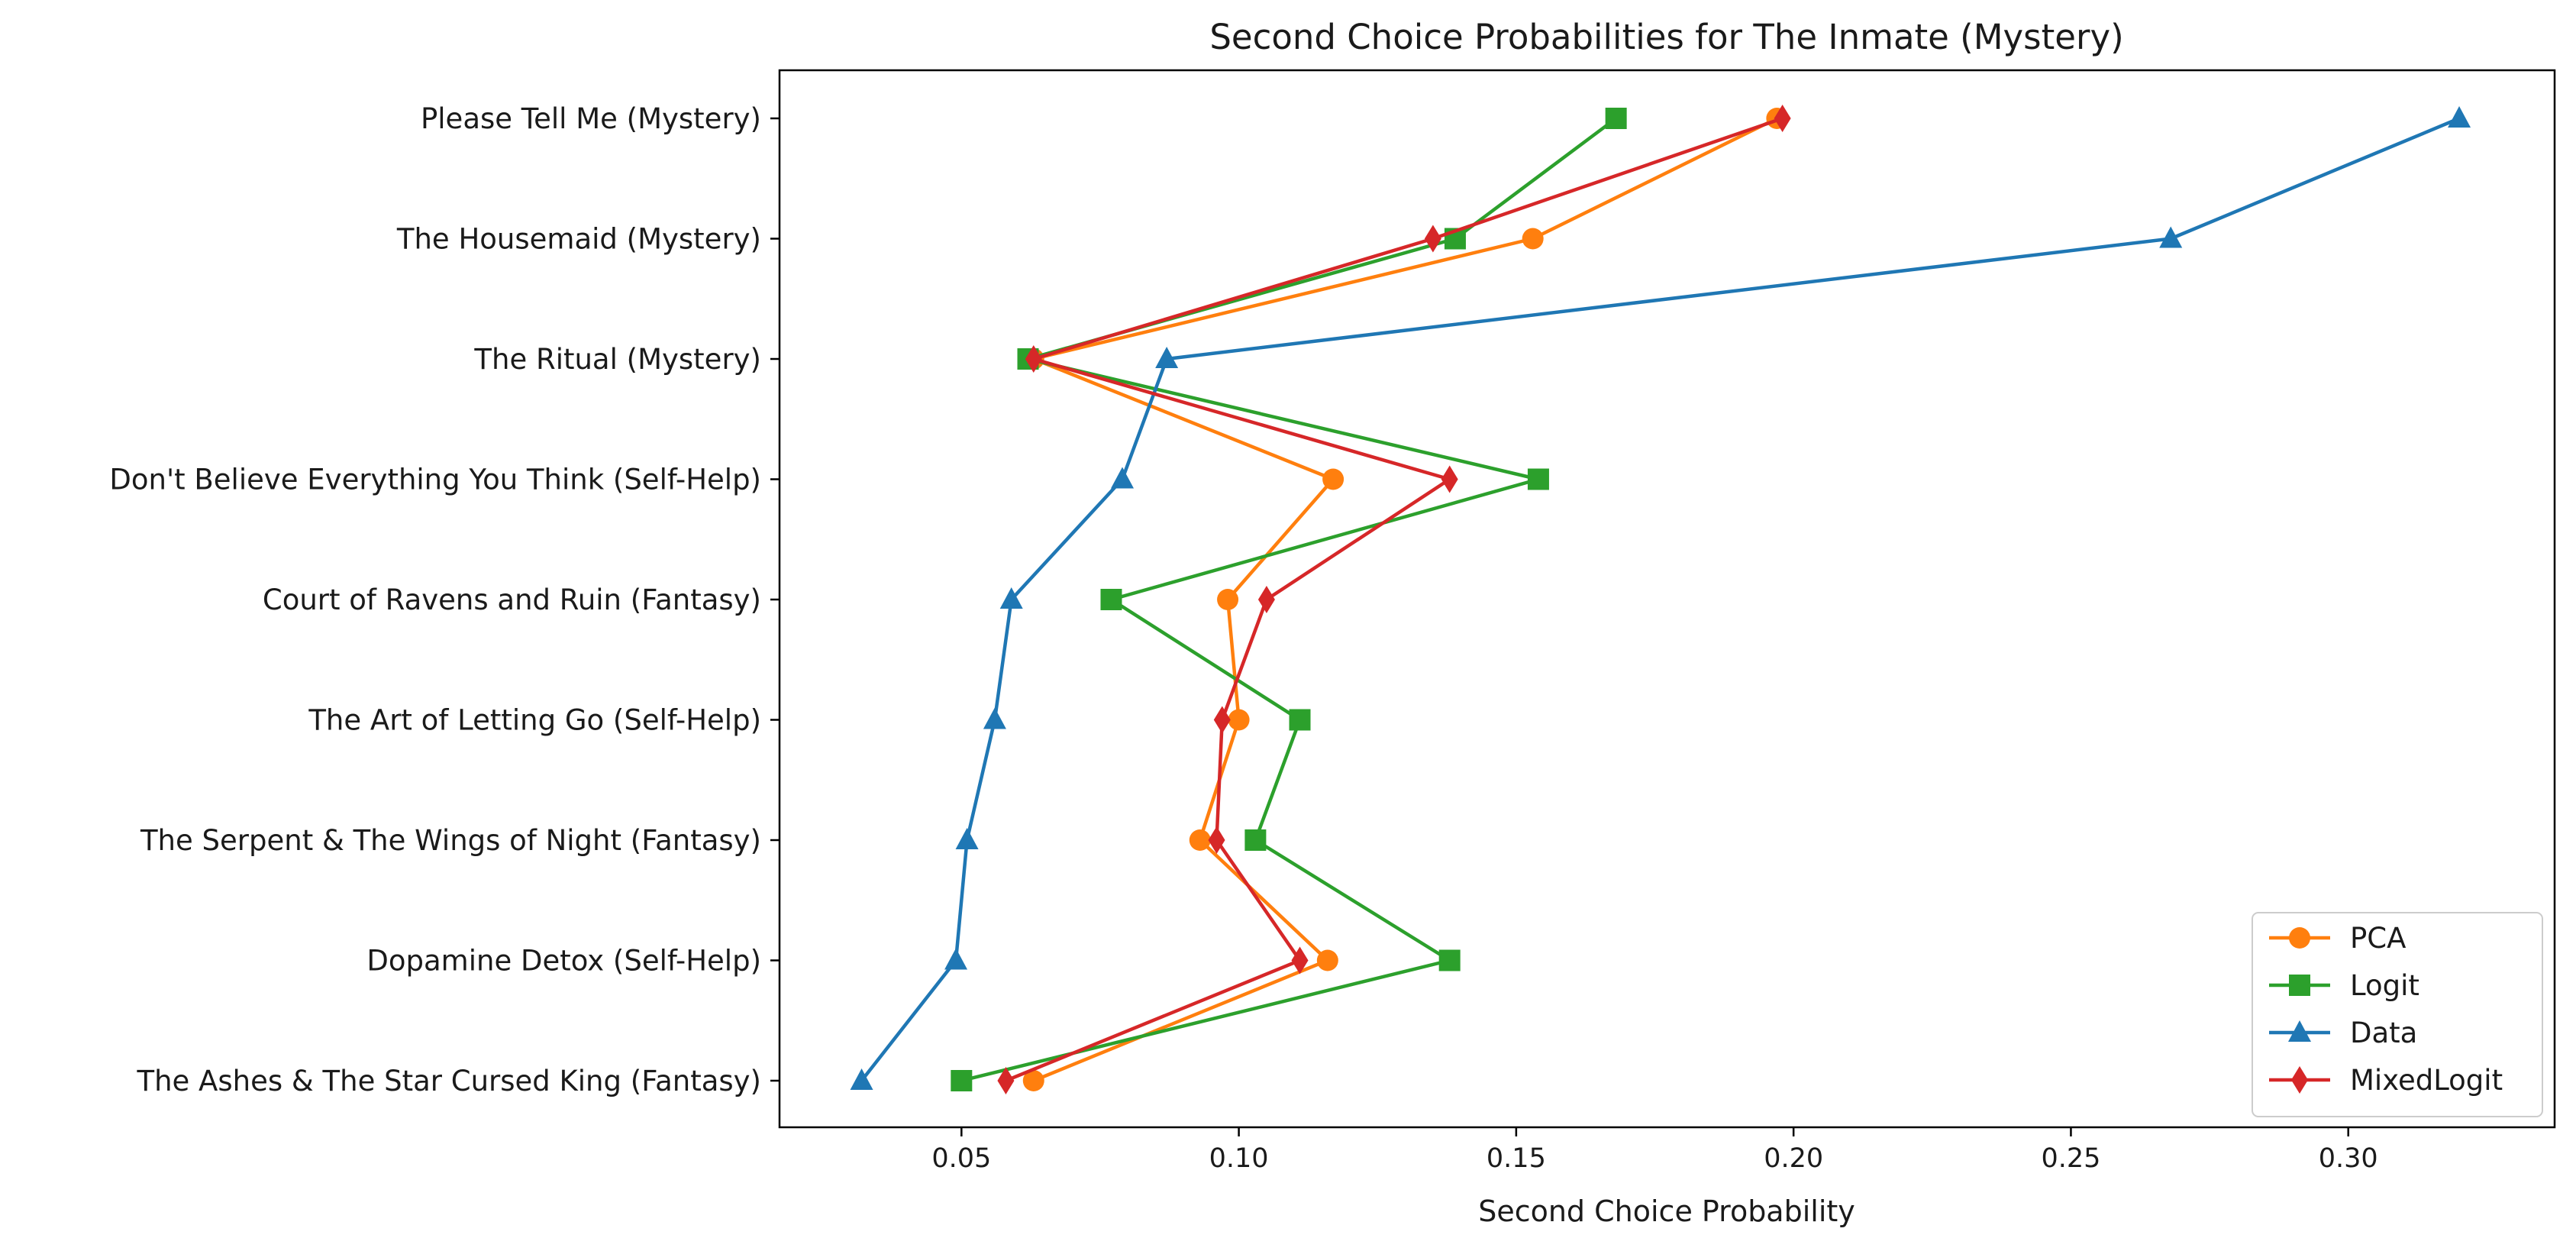 The height and width of the screenshot is (1251, 2576). I want to click on legend: PCA Logit Data MixedLogit, so click(2397, 1014).